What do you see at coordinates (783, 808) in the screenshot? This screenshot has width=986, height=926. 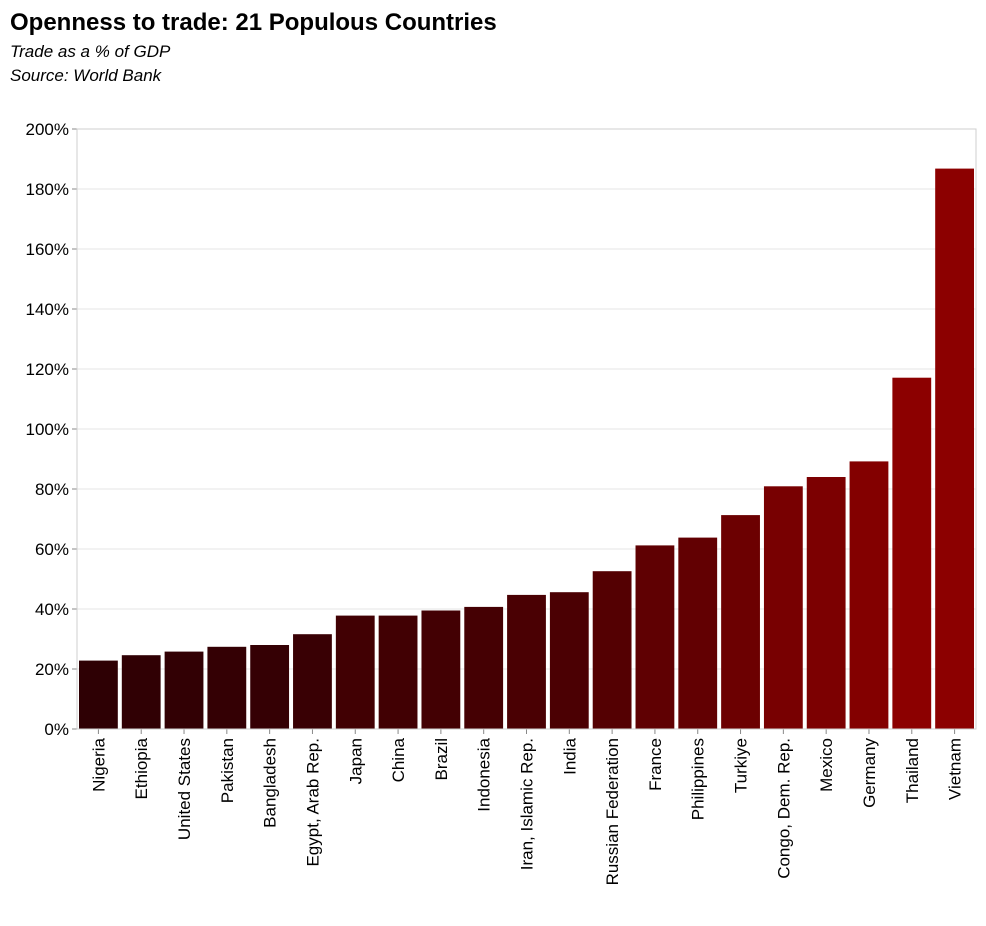 I see `x-tick-label: Congo, Dem. Rep.` at bounding box center [783, 808].